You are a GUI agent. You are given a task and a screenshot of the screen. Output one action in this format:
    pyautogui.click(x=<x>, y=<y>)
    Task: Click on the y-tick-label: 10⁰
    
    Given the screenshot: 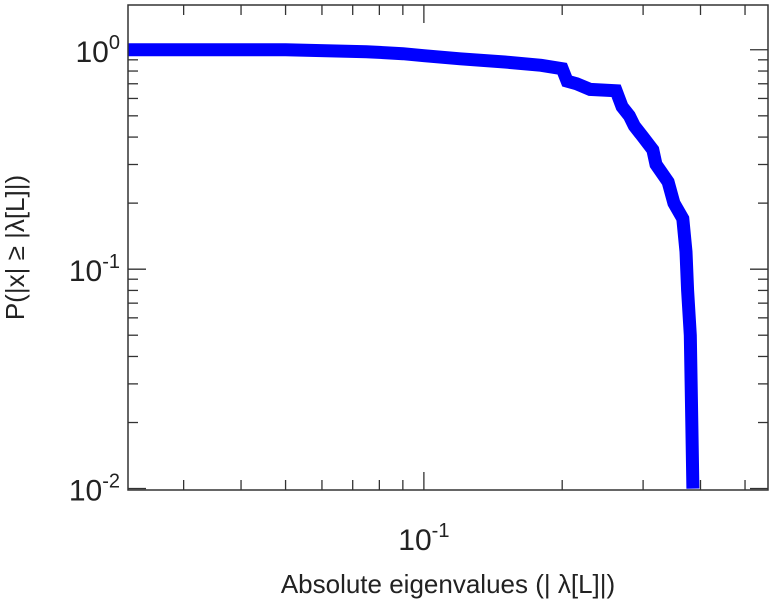 What is the action you would take?
    pyautogui.click(x=98, y=50)
    